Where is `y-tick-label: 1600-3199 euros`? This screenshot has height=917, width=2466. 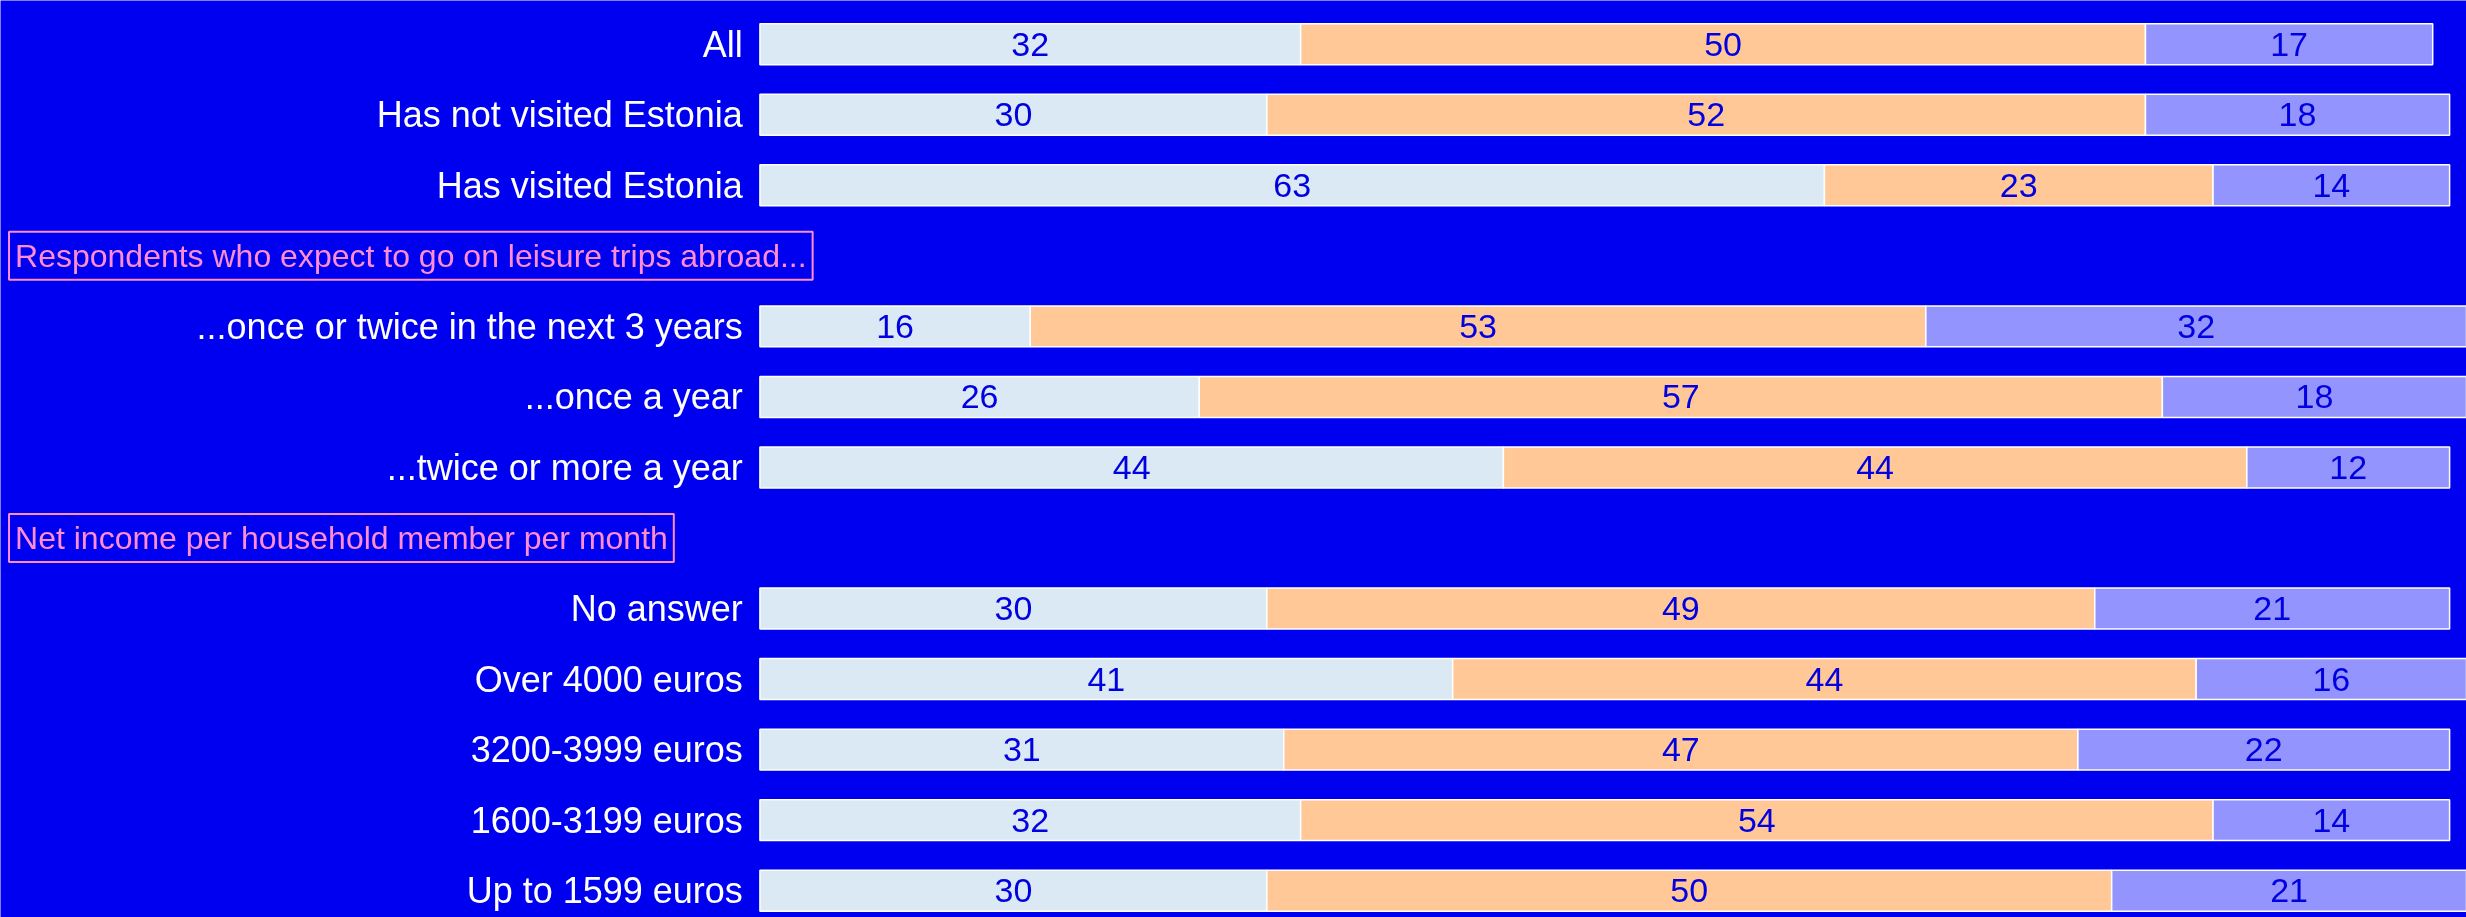 y-tick-label: 1600-3199 euros is located at coordinates (606, 820).